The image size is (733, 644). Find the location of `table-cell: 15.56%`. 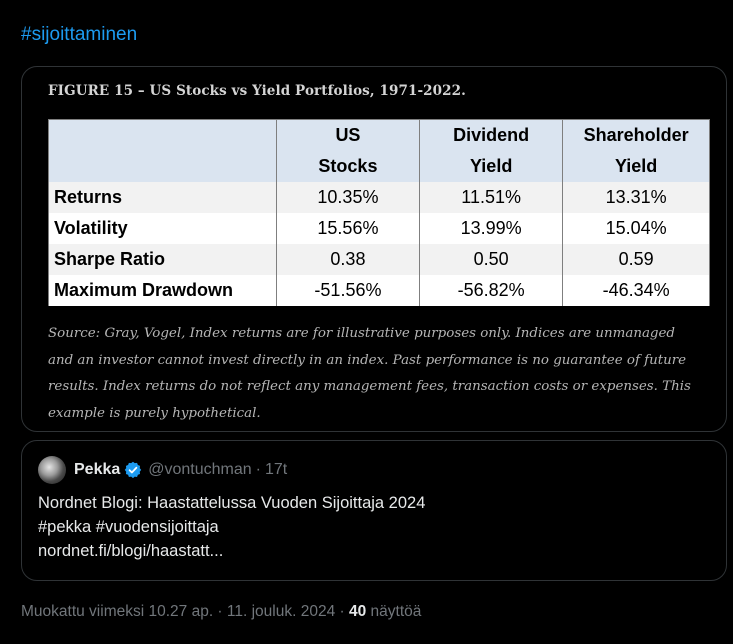

table-cell: 15.56% is located at coordinates (347, 228).